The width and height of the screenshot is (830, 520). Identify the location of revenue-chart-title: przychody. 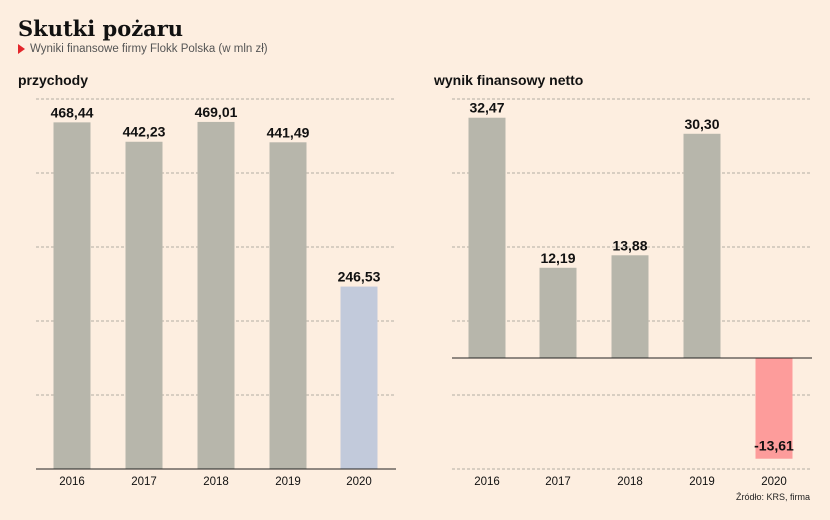
(53, 80).